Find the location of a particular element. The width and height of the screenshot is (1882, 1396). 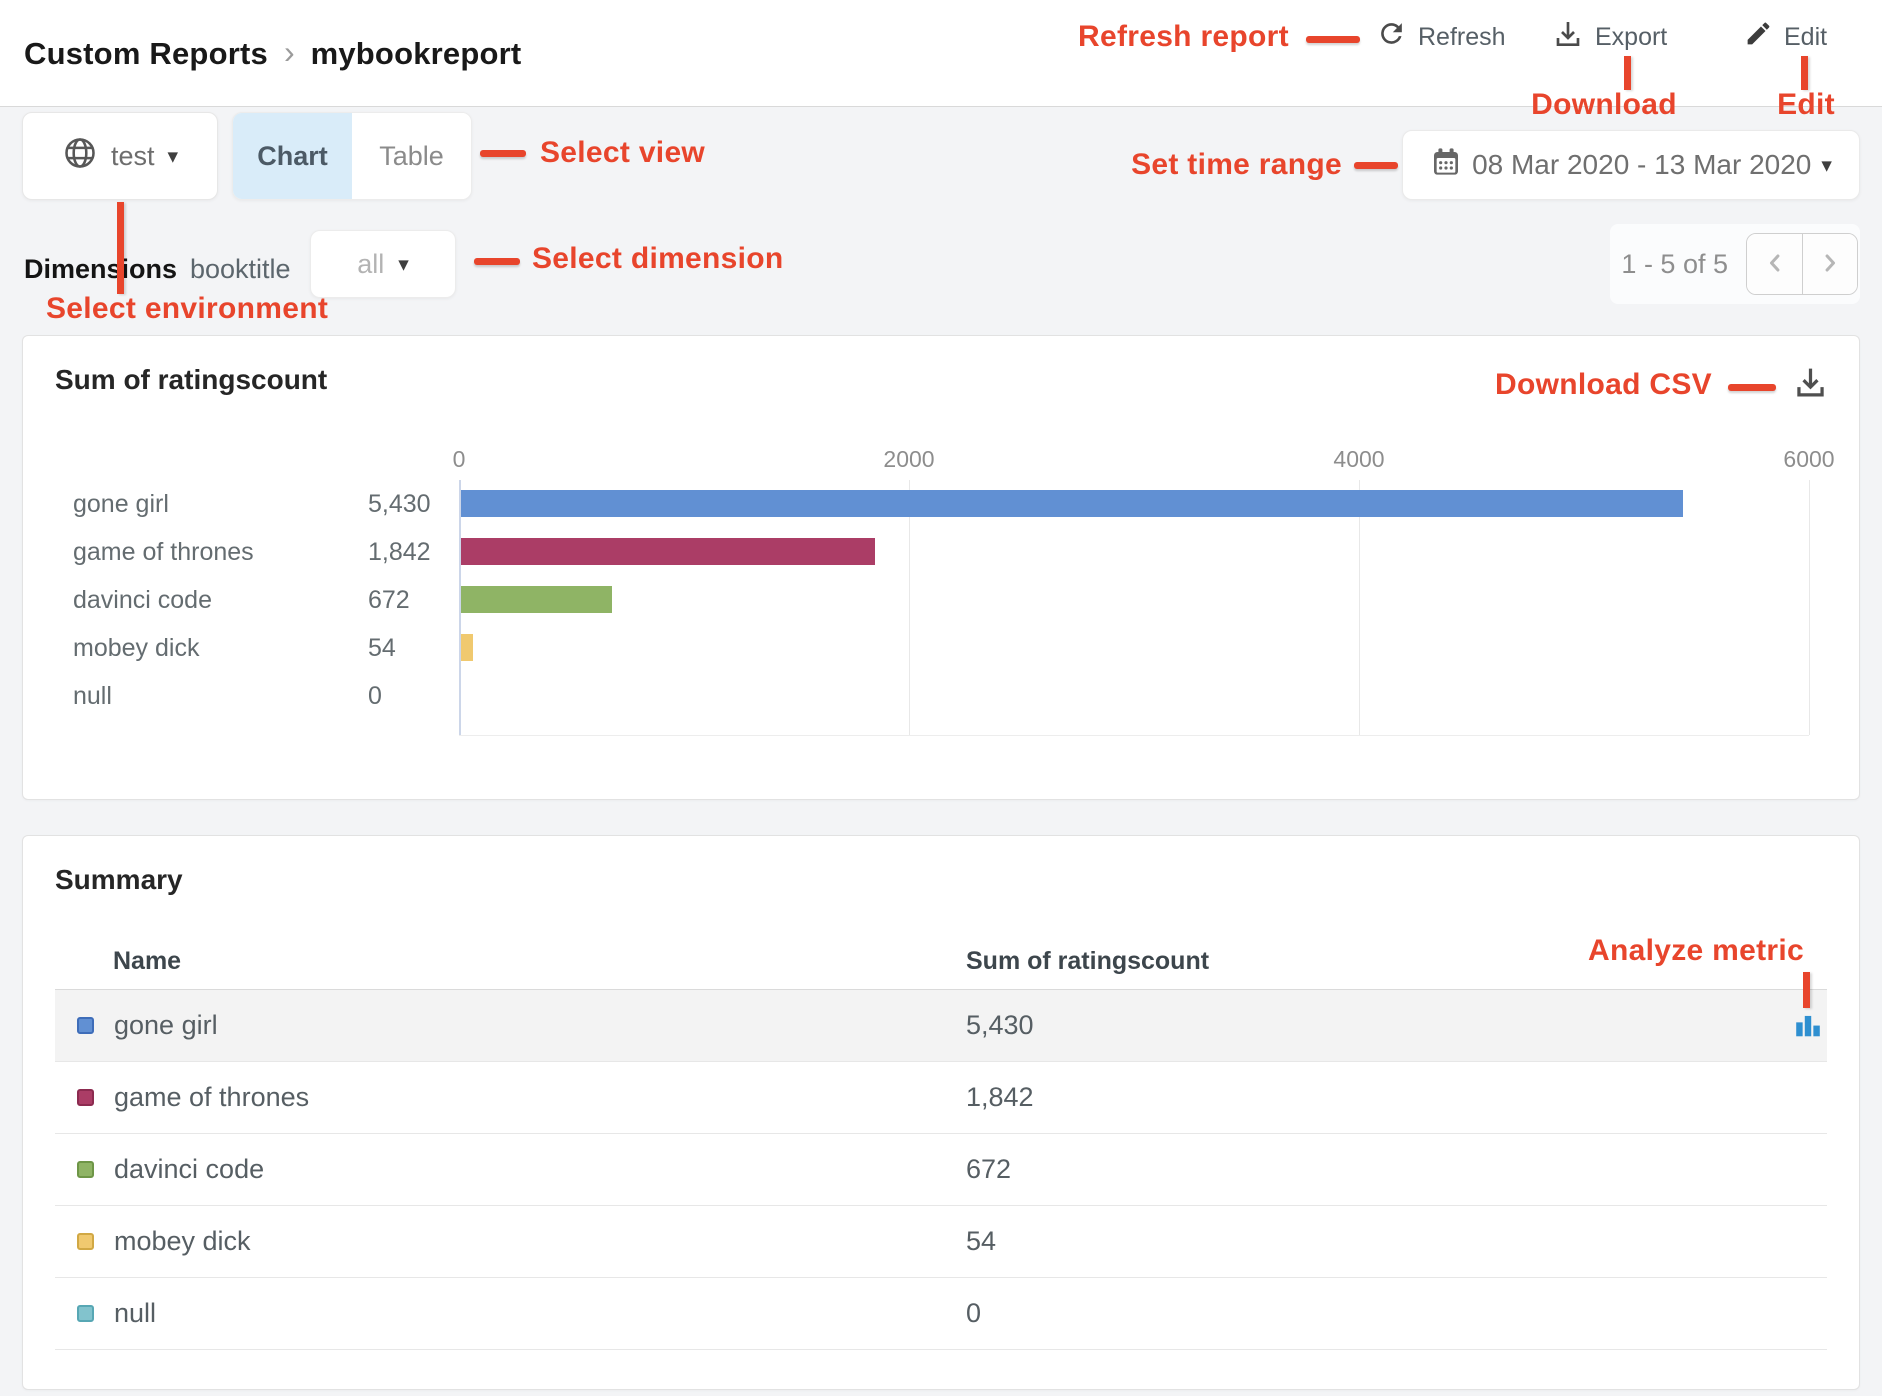

row-value: 0 is located at coordinates (974, 1313).